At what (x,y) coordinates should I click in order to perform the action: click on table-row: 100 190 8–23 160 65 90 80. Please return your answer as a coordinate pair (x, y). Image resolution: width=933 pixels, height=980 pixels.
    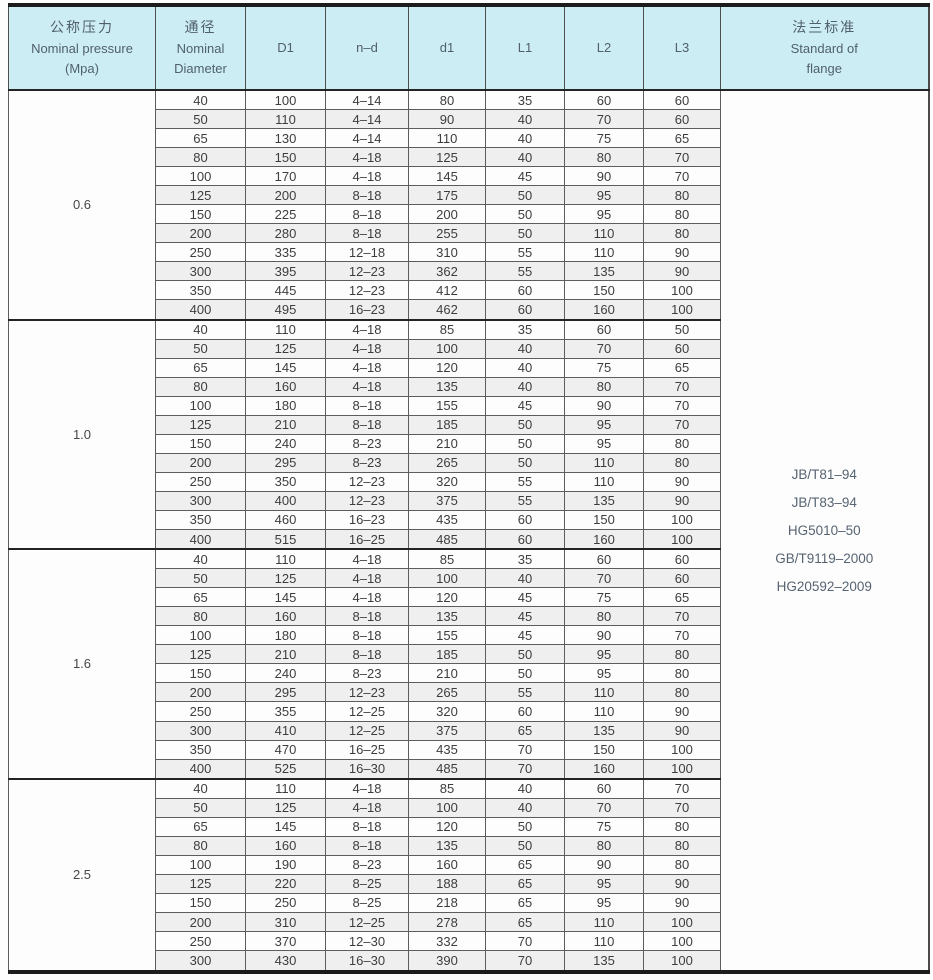
    Looking at the image, I should click on (469, 864).